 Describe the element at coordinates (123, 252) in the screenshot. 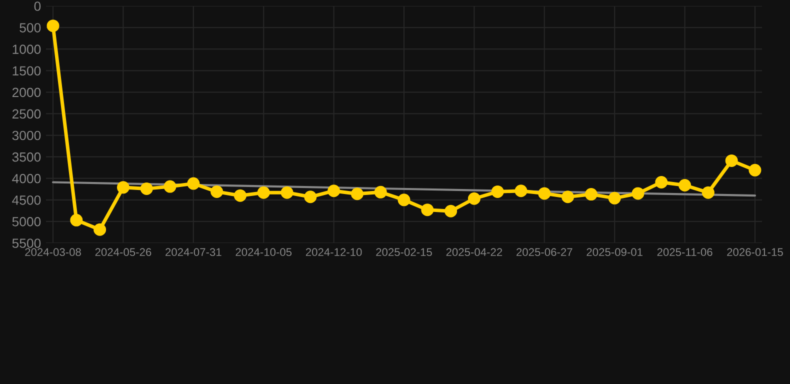

I see `x-tick-label: 2024-05-26` at that location.